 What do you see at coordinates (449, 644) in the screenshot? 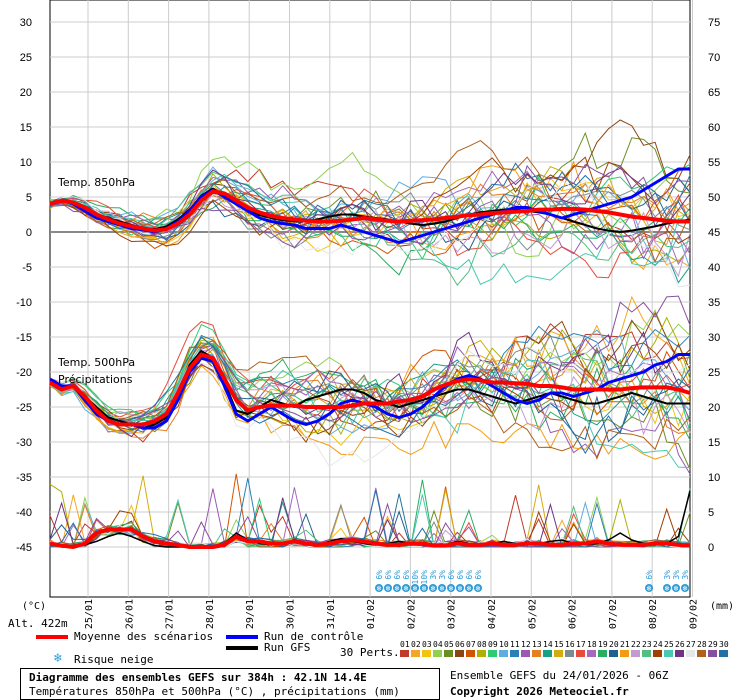
I see `pert-legend-number: 05` at bounding box center [449, 644].